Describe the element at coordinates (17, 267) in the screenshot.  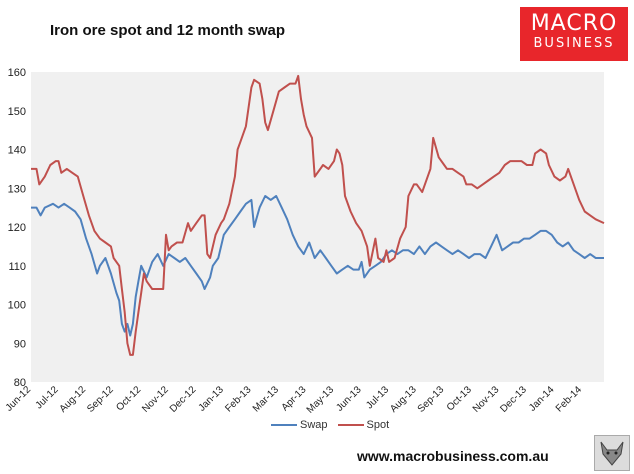
I see `y-tick-label: 110` at that location.